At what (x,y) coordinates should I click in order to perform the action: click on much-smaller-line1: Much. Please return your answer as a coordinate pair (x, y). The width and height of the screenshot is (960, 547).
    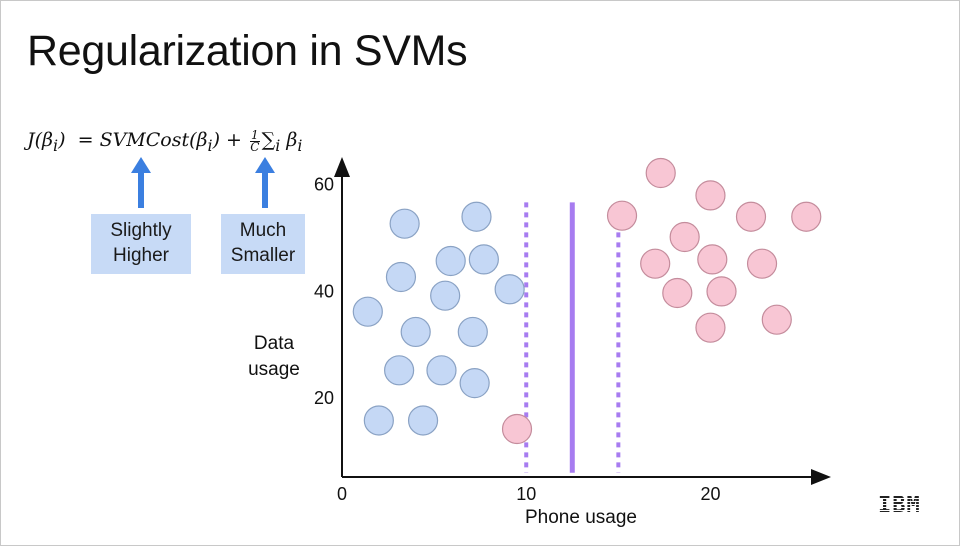
    Looking at the image, I should click on (263, 230).